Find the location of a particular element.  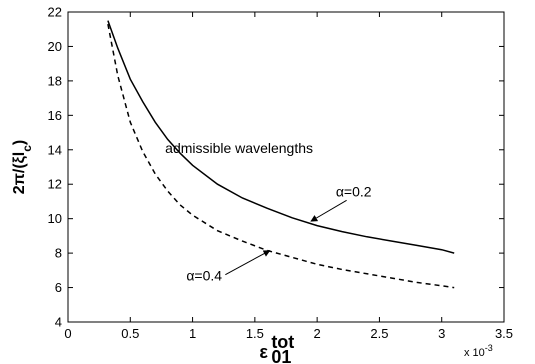

x-axis-multiplier-exp: -3 is located at coordinates (489, 348).